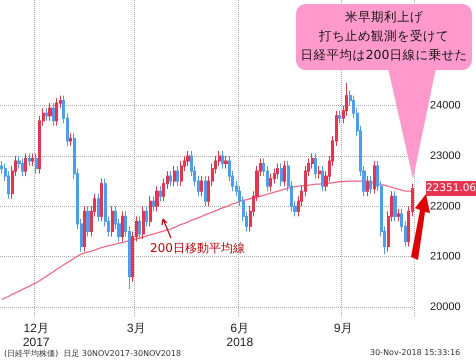 Image resolution: width=476 pixels, height=361 pixels. What do you see at coordinates (445, 206) in the screenshot?
I see `y-tick-label: 22000` at bounding box center [445, 206].